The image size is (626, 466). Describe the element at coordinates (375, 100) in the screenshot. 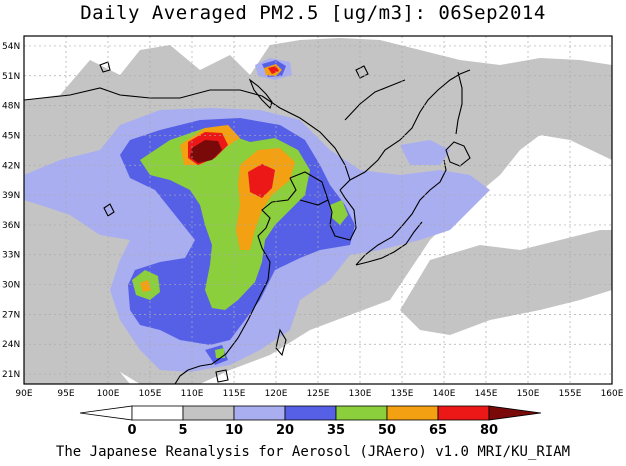

I see `border-northeast` at that location.